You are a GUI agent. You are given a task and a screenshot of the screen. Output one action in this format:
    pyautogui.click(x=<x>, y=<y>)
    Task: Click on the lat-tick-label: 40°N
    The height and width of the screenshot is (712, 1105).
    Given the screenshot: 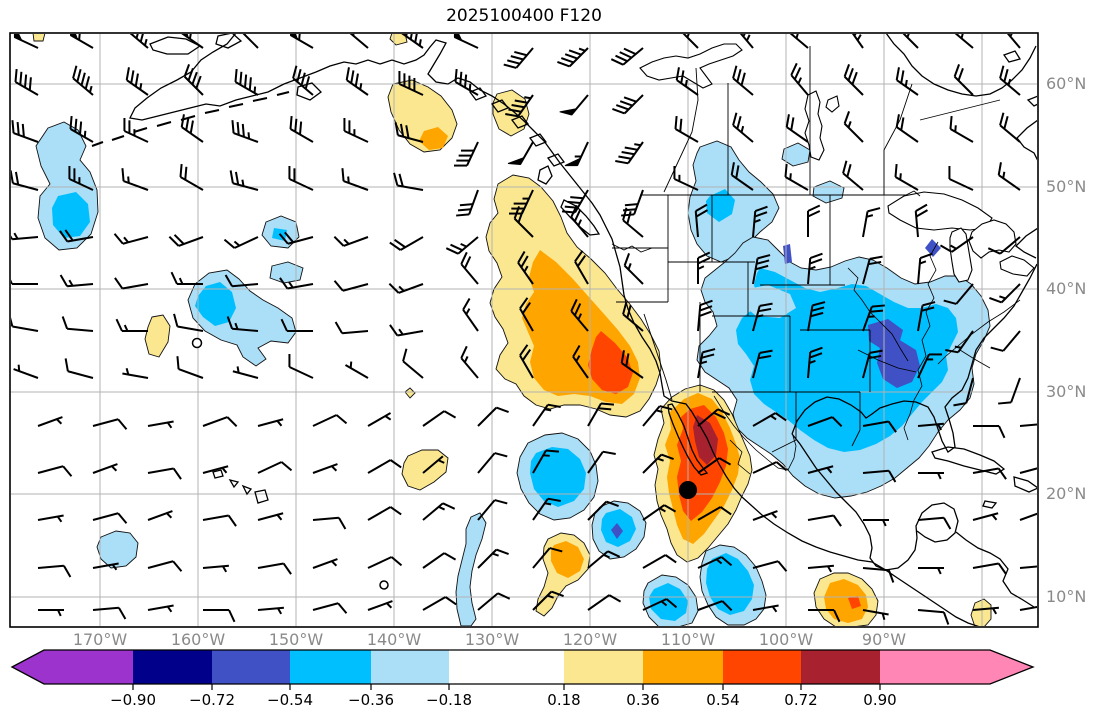 What is the action you would take?
    pyautogui.click(x=1066, y=288)
    